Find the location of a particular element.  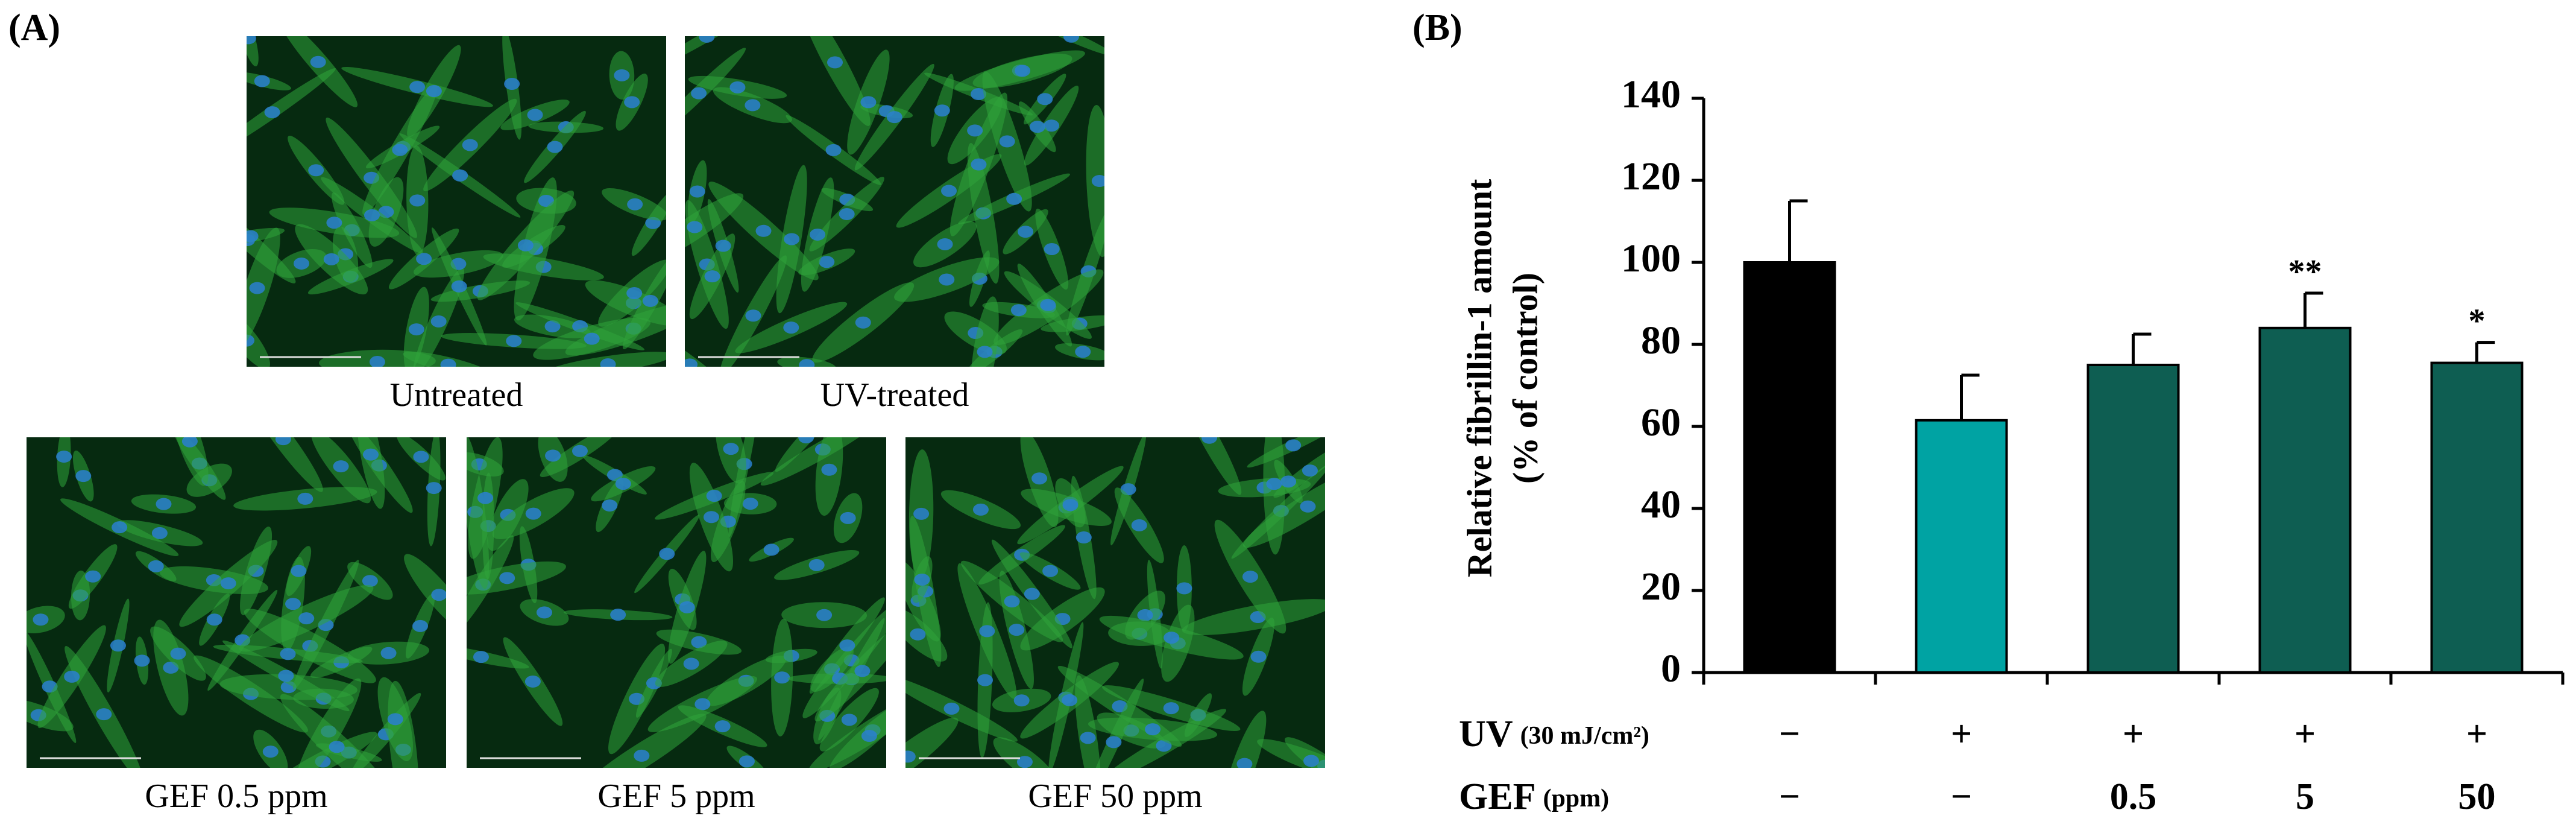

row-value: 50 is located at coordinates (2477, 796).